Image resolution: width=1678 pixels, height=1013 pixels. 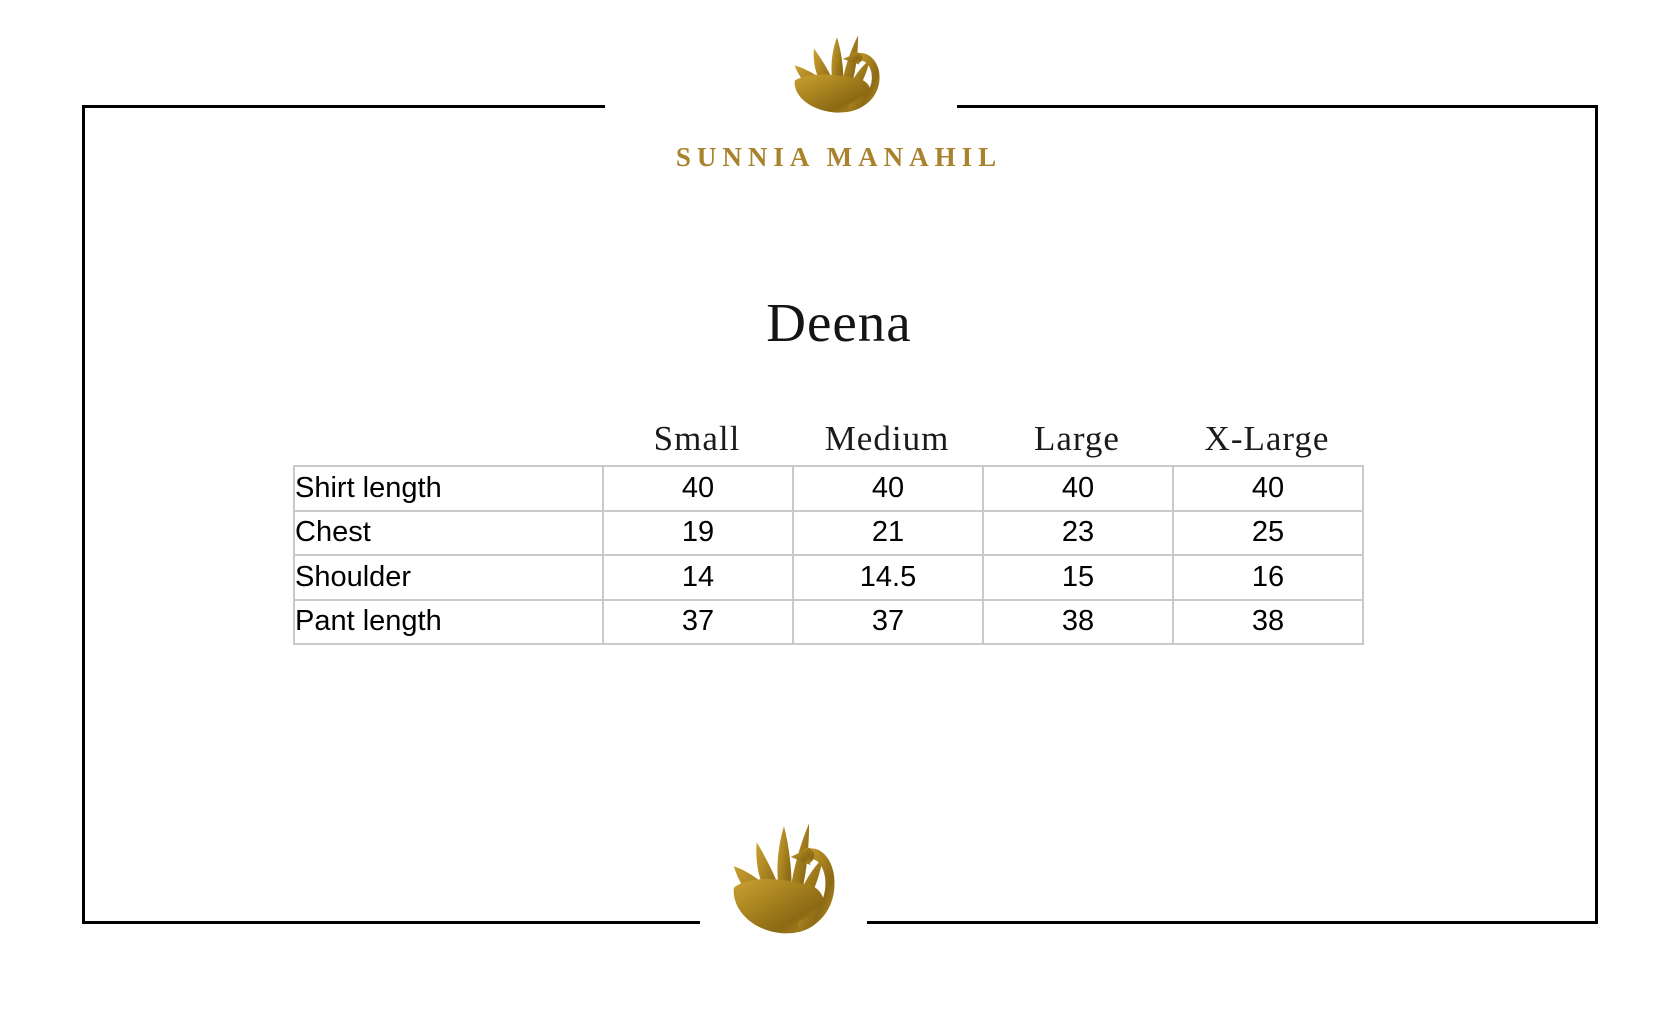 I want to click on table-cell: 14, so click(x=698, y=577).